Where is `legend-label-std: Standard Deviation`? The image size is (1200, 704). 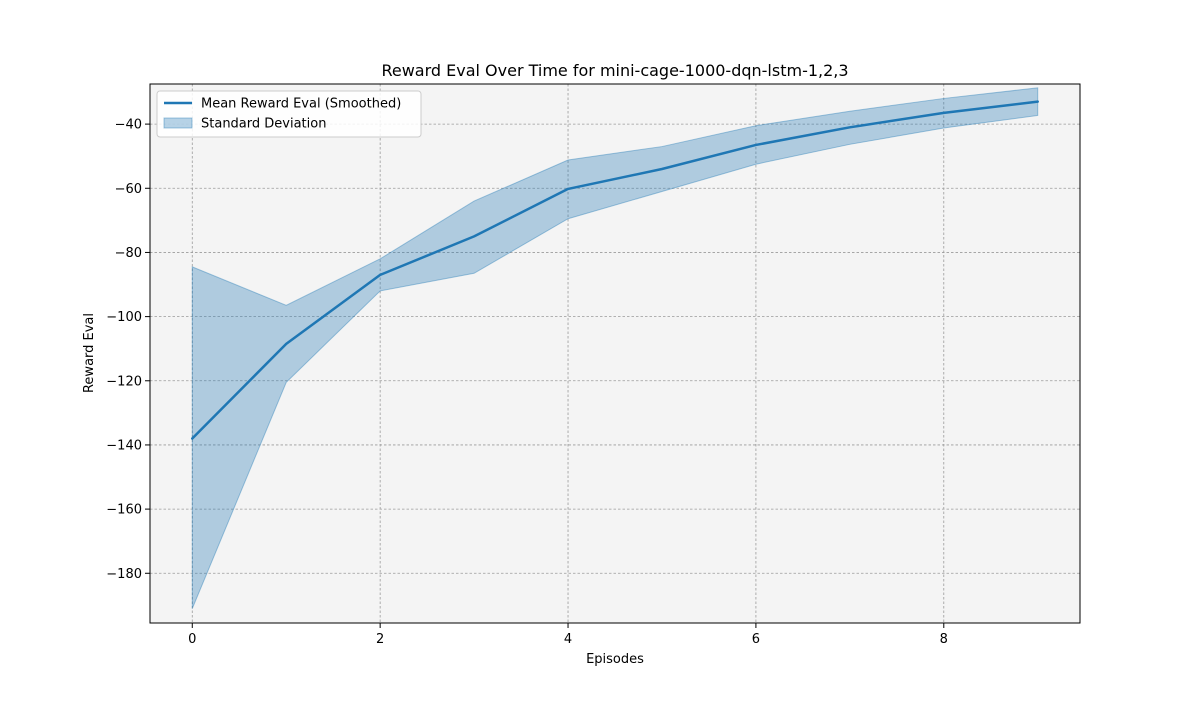
legend-label-std: Standard Deviation is located at coordinates (263, 124).